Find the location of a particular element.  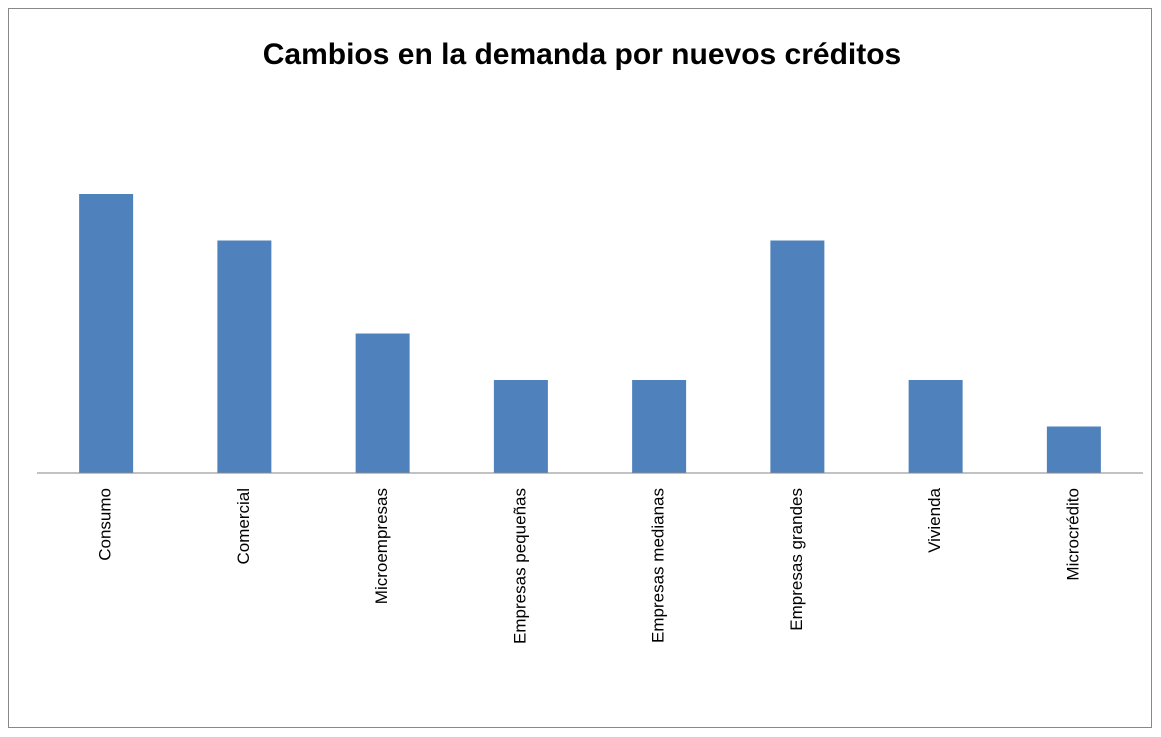

x-tick-label: Empresas pequeñas is located at coordinates (519, 566).